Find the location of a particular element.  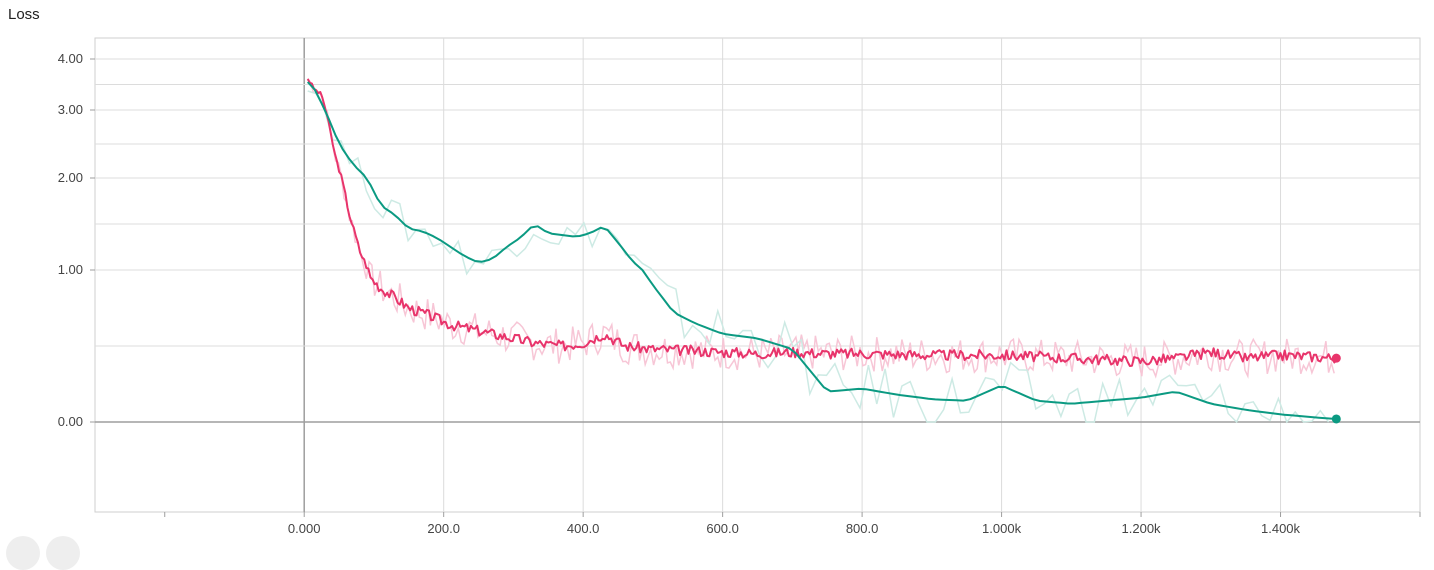

x-tick-label: 800.0 is located at coordinates (862, 528).